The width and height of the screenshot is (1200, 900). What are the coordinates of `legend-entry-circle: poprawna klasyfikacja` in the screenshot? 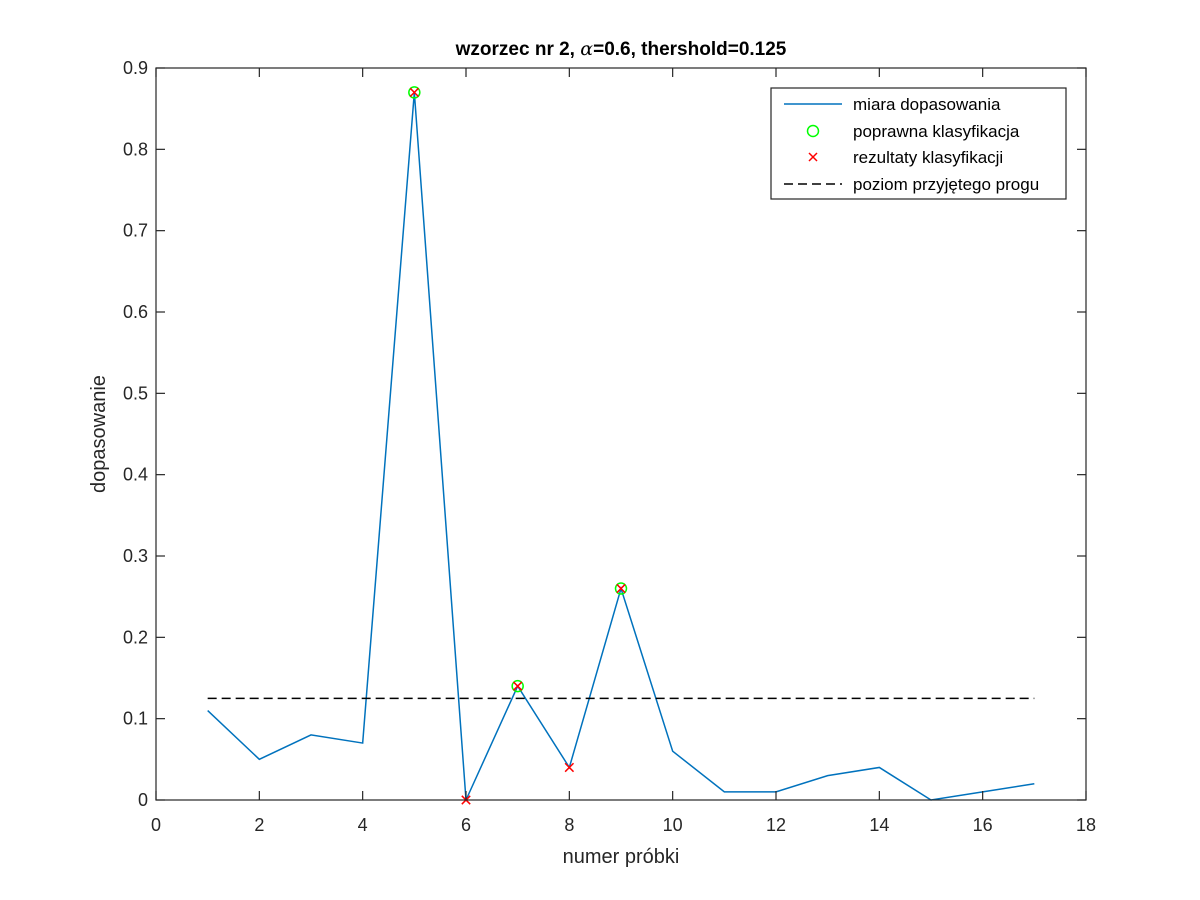 It's located at (913, 131).